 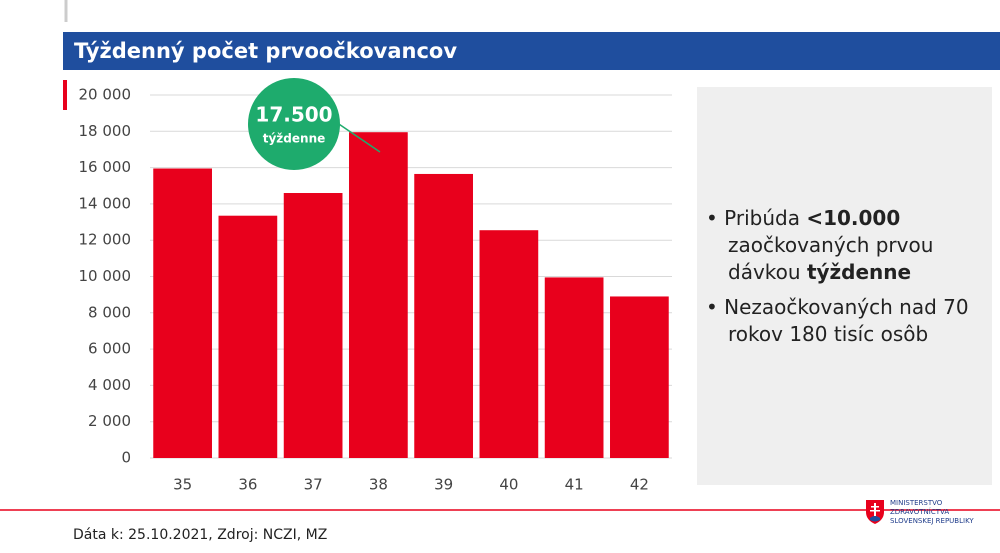 What do you see at coordinates (294, 139) in the screenshot?
I see `annotation-subtext: týždenne` at bounding box center [294, 139].